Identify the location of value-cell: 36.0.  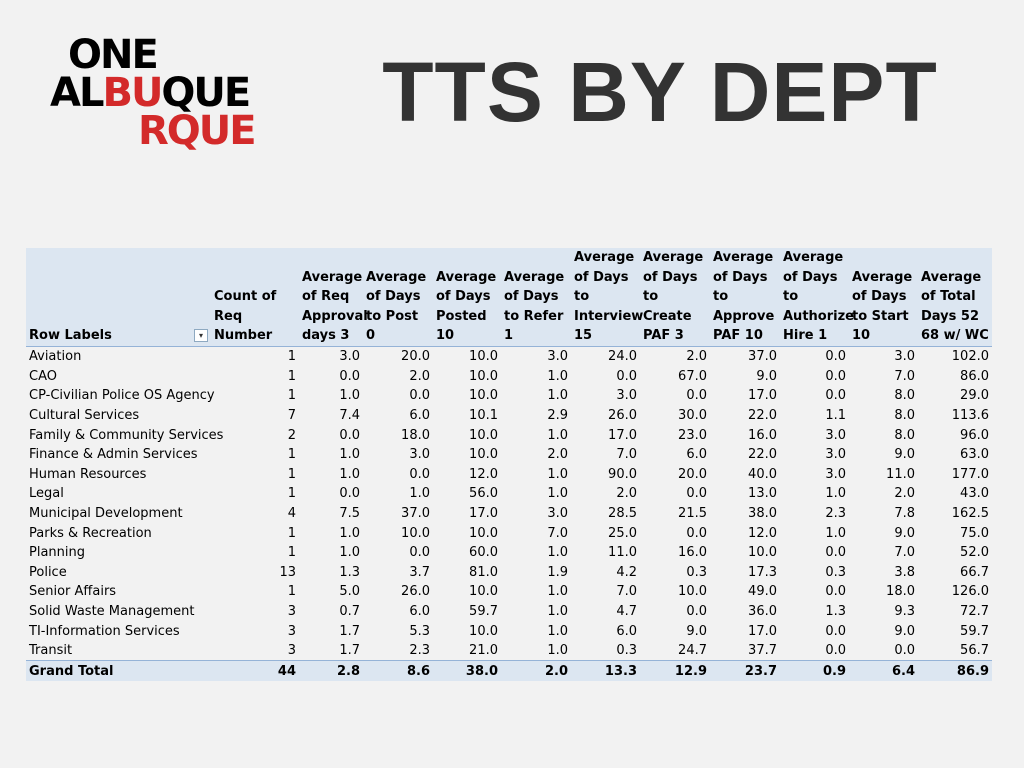
(762, 611).